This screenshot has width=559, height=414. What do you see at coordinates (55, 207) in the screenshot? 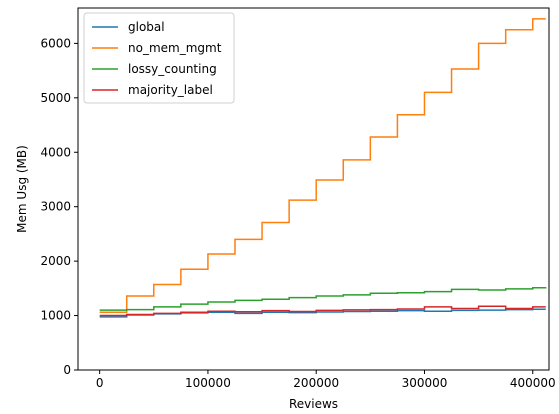
I see `y-tick-label: 3000` at bounding box center [55, 207].